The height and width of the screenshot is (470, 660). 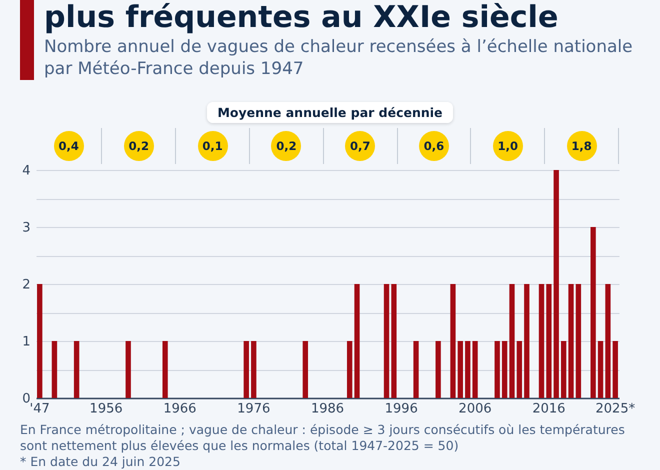 I want to click on x-tick-label: 1986, so click(x=327, y=409).